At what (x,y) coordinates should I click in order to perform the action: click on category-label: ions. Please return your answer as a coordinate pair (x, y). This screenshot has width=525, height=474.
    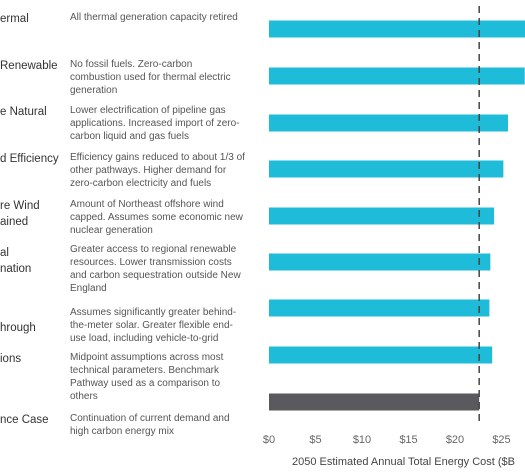
    Looking at the image, I should click on (11, 359).